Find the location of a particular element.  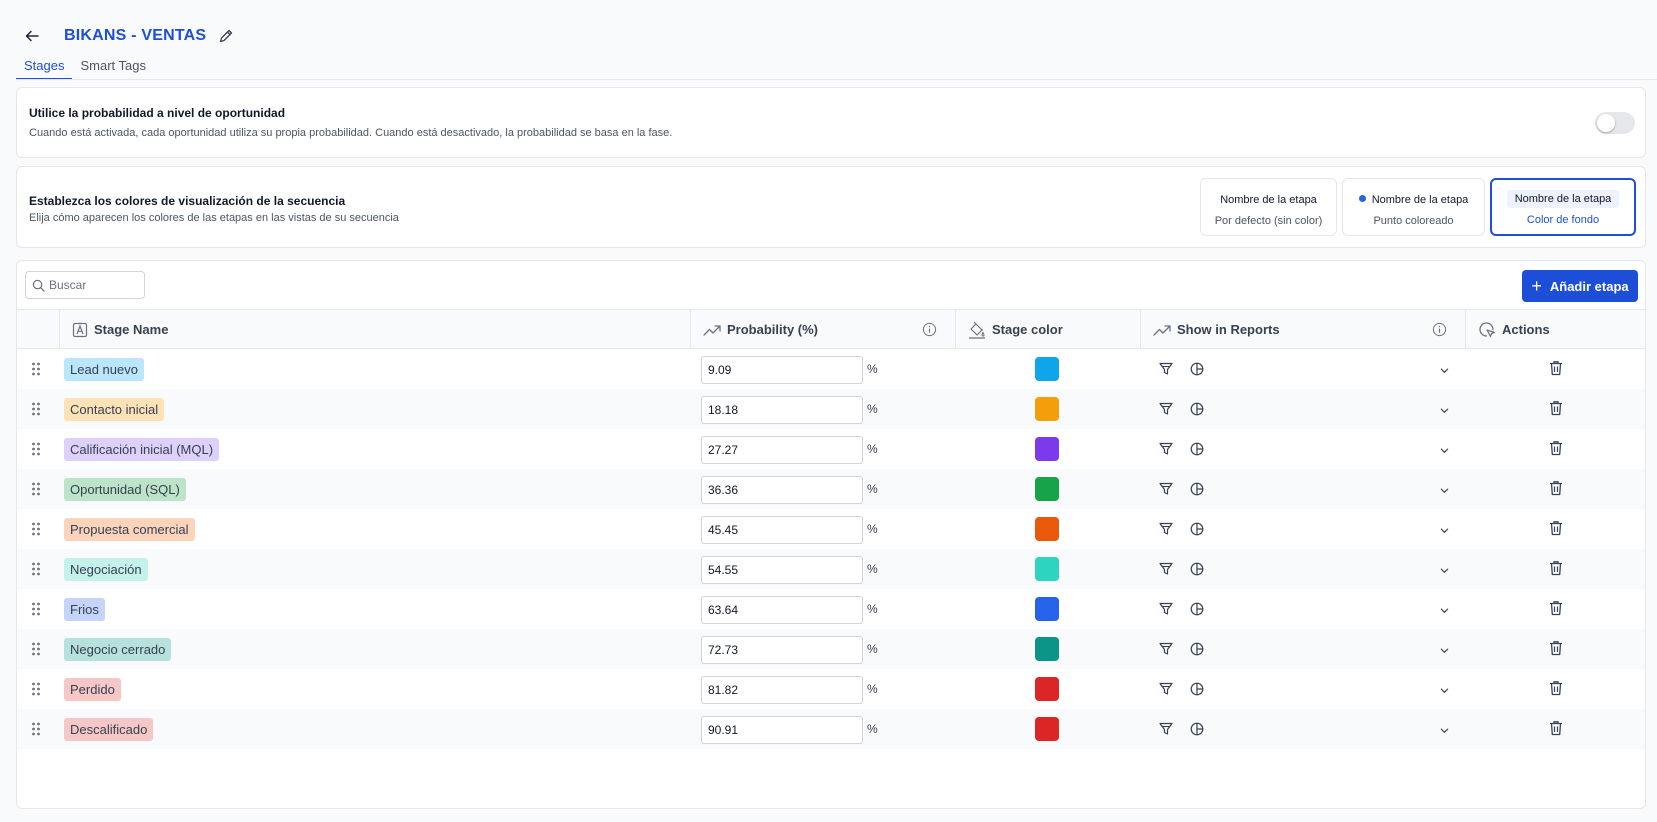

probability-input: 90.91 is located at coordinates (782, 730).